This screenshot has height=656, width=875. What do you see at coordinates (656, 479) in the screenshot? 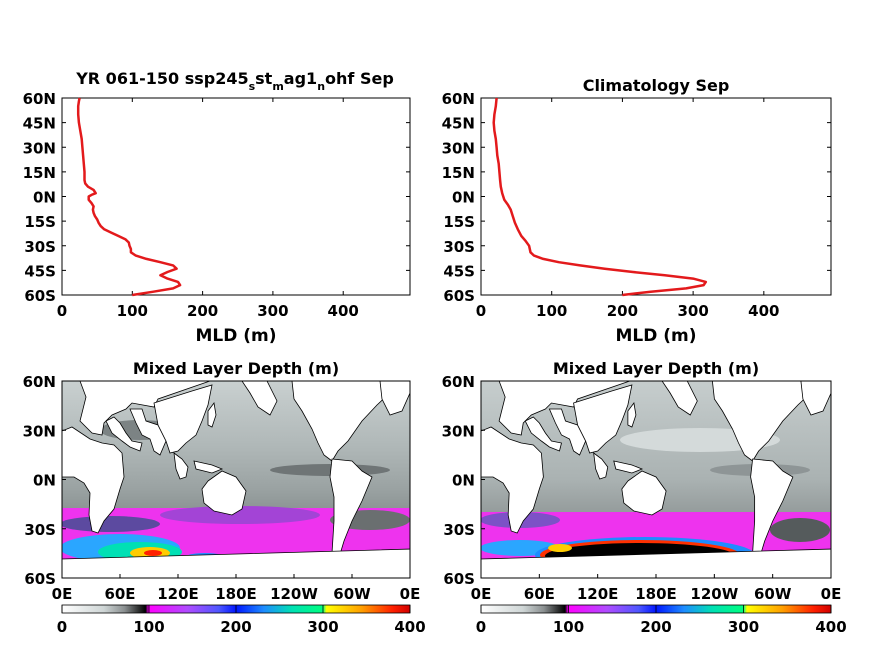
I see `panel-4-heatmap` at bounding box center [656, 479].